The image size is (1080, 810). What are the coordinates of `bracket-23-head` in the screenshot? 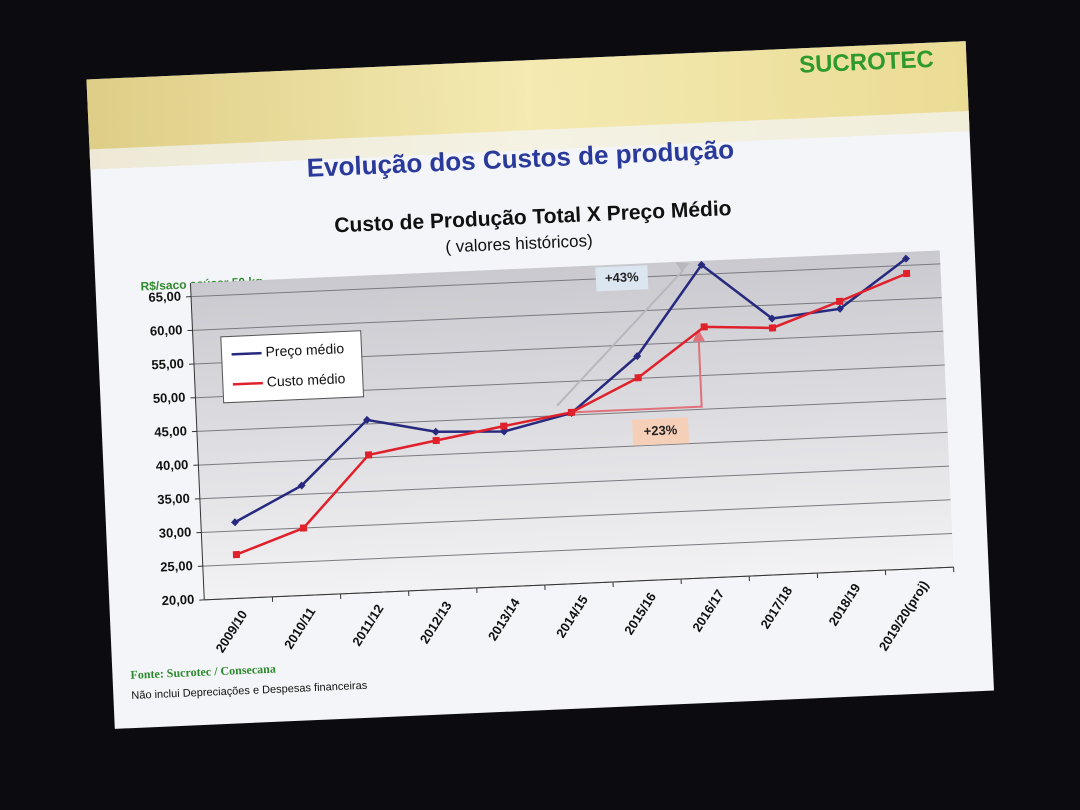 It's located at (698, 335).